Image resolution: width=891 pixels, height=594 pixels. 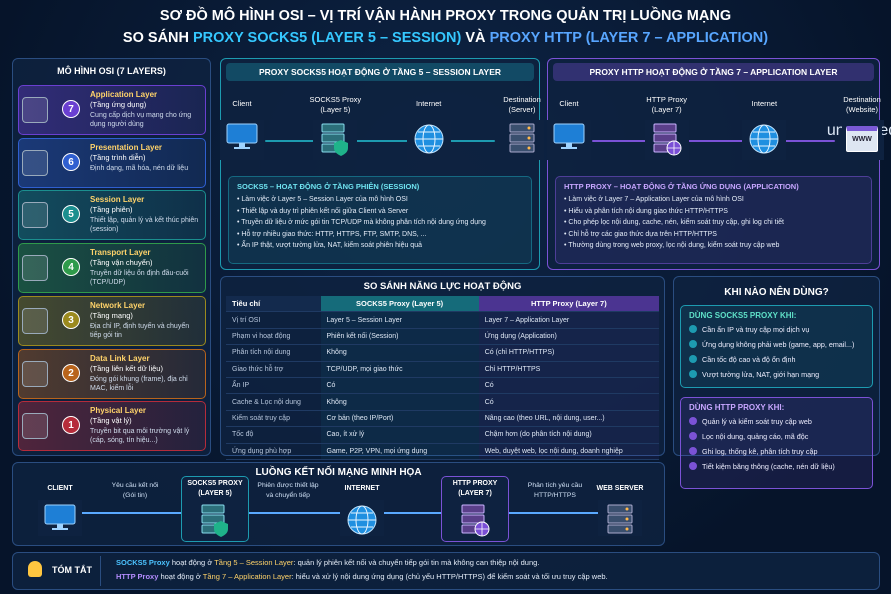 I want to click on table-cell: Phiên kết nối (Session), so click(x=399, y=337).